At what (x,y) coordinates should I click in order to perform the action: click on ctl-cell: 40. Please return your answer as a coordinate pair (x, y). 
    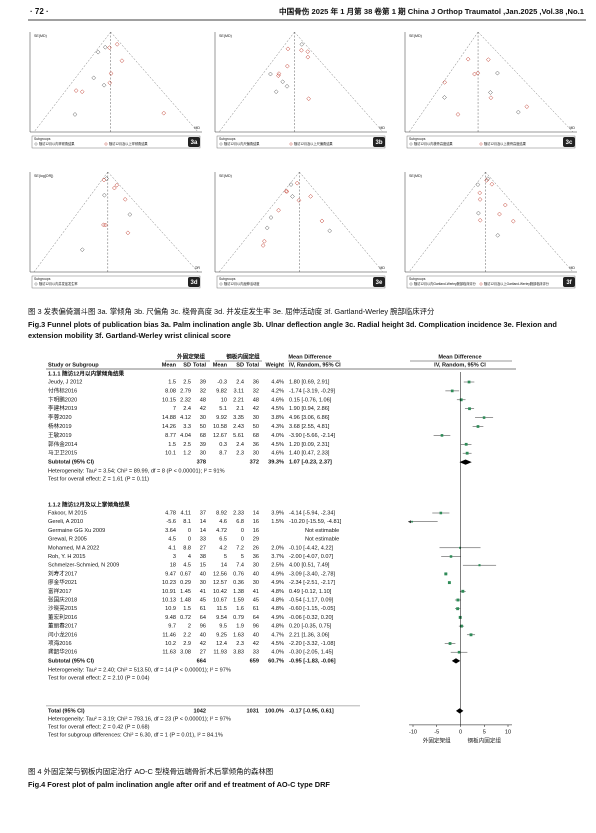
    Looking at the image, I should click on (256, 574).